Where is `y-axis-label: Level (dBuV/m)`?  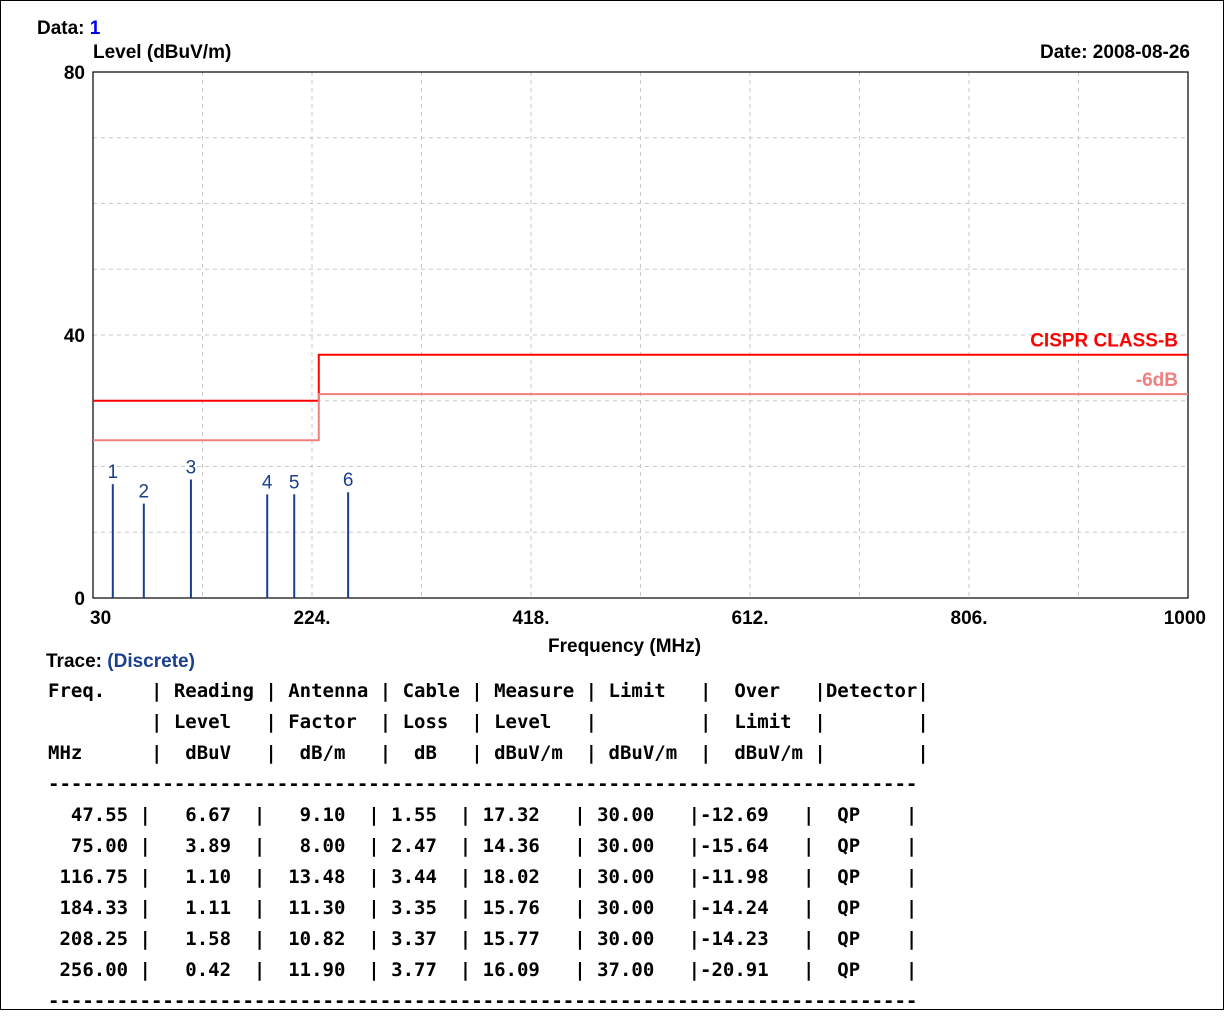
y-axis-label: Level (dBuV/m) is located at coordinates (162, 52).